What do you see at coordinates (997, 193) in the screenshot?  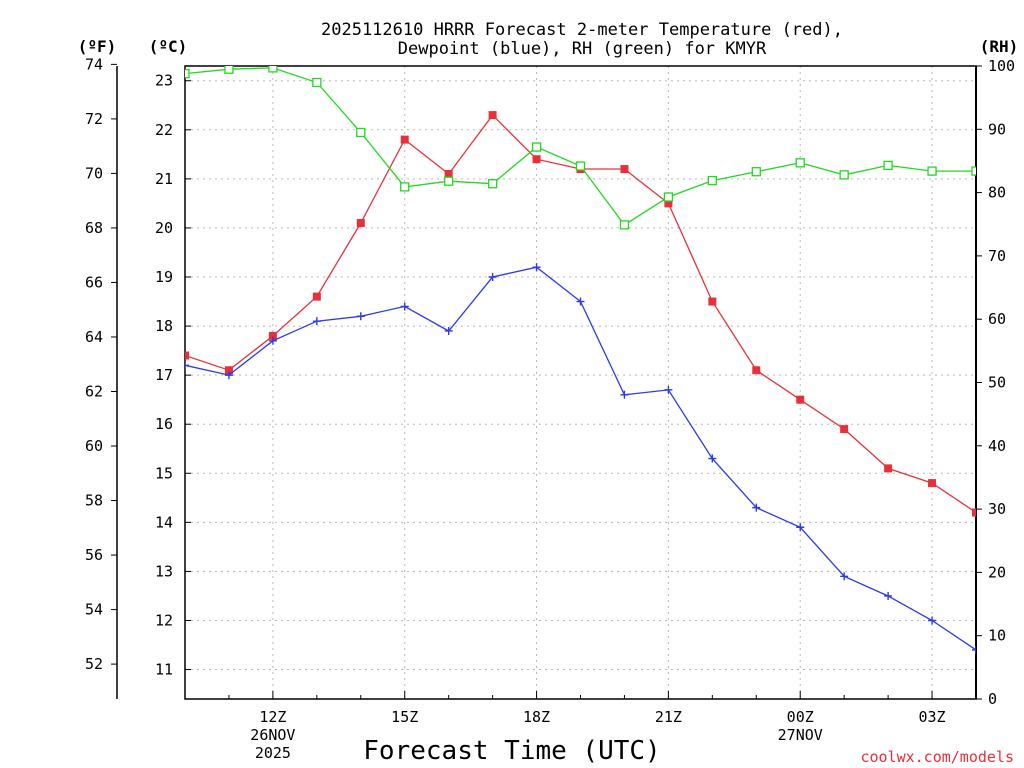 I see `rh-tick-label: 80` at bounding box center [997, 193].